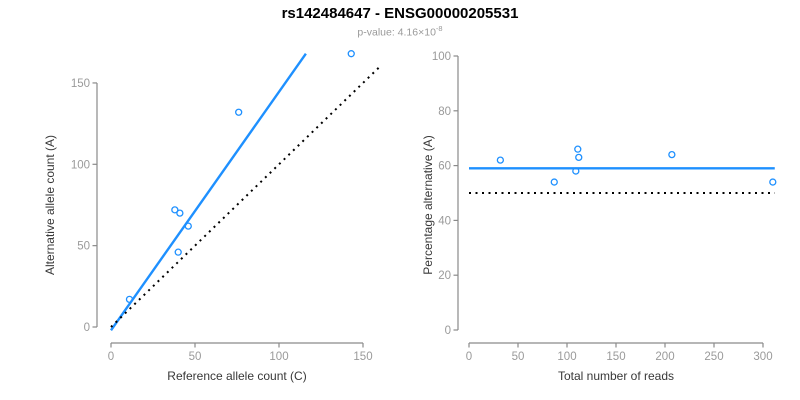 This screenshot has height=400, width=800. What do you see at coordinates (444, 276) in the screenshot?
I see `y-tick-label: 20` at bounding box center [444, 276].